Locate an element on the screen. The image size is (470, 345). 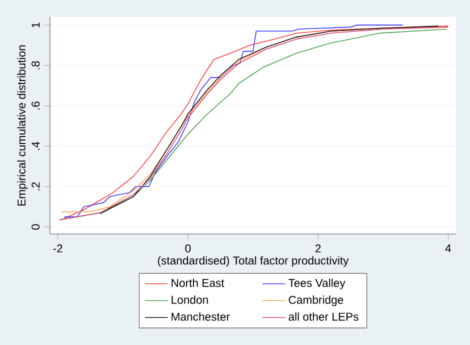
x-axis-title: (standardised) Total factor productivity is located at coordinates (253, 261).